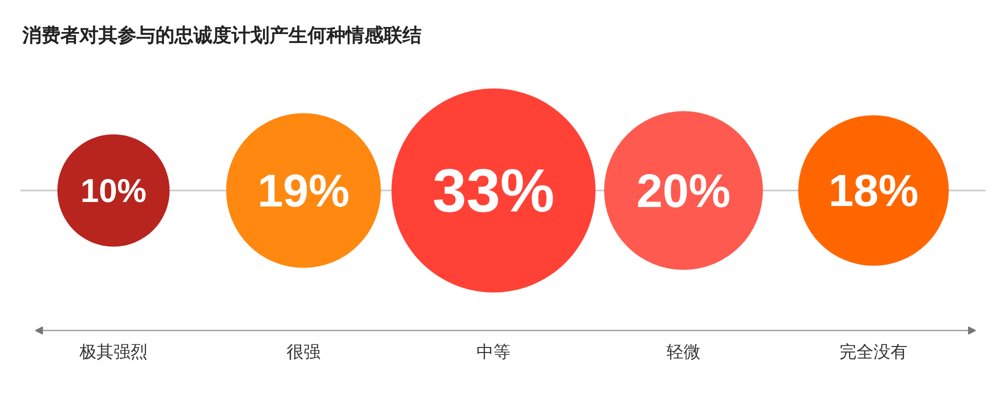 The image size is (1000, 400). Describe the element at coordinates (113, 190) in the screenshot. I see `data-label: 10%` at that location.